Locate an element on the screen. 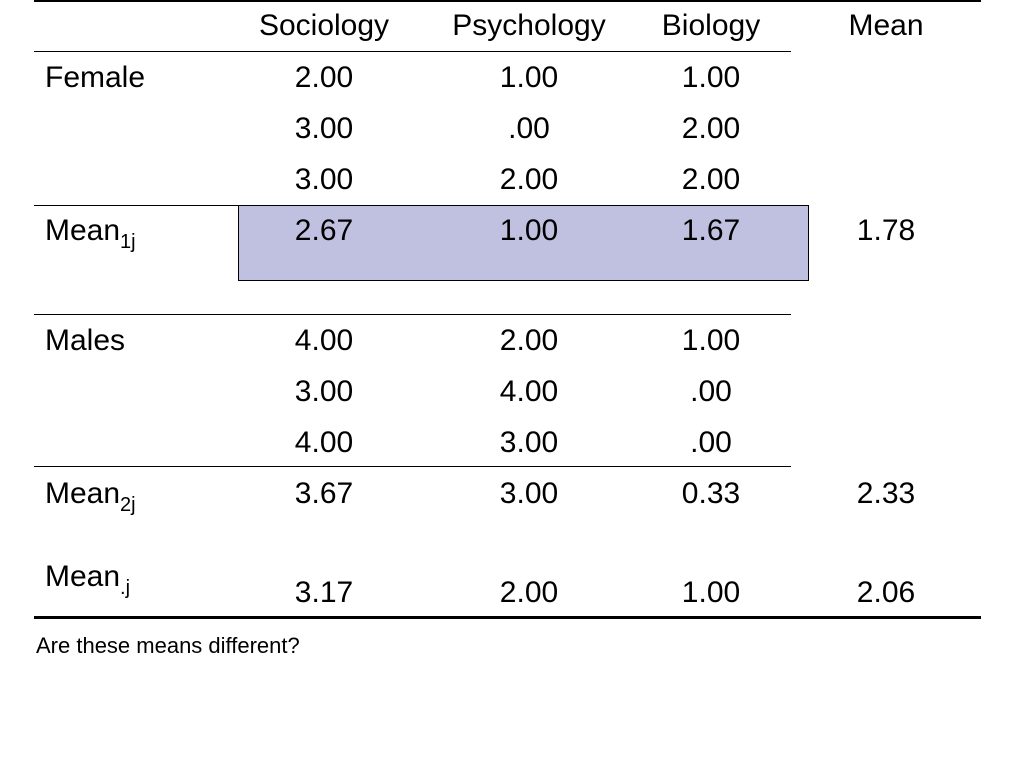 This screenshot has height=768, width=1024. males-r2-c2: 4.00 is located at coordinates (529, 391).